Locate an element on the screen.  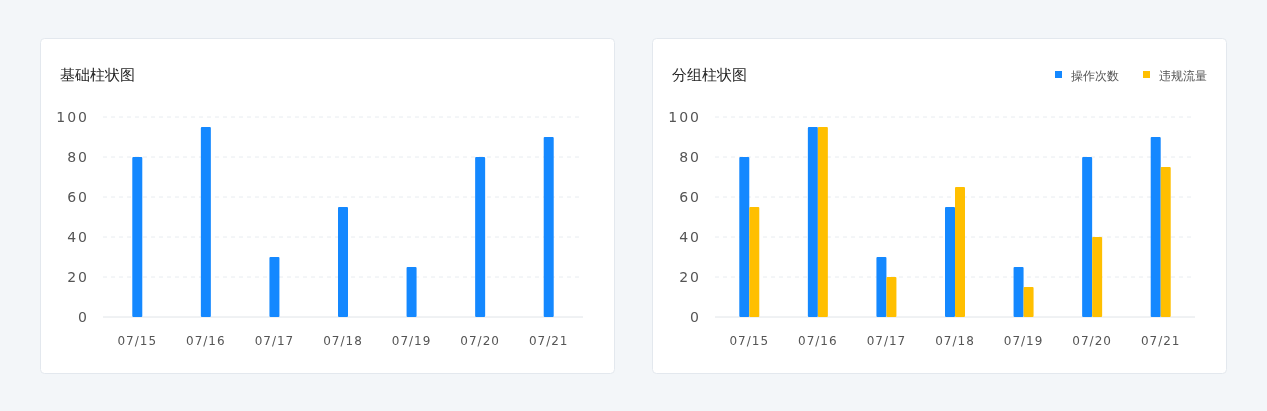
legend-label: 操作次数 is located at coordinates (1095, 76).